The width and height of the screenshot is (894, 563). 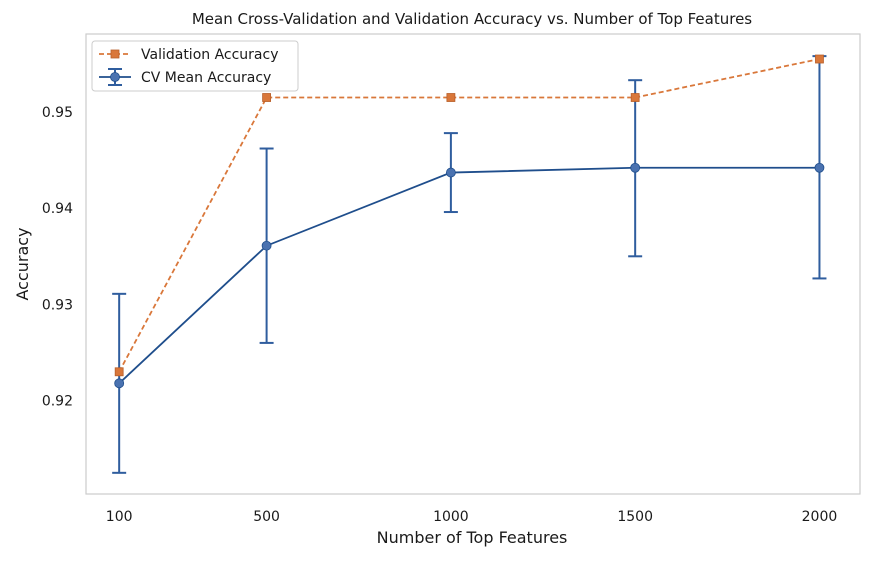 What do you see at coordinates (57, 257) in the screenshot?
I see `y-axis-ticks: 0.92 0.93 0.94 0.95` at bounding box center [57, 257].